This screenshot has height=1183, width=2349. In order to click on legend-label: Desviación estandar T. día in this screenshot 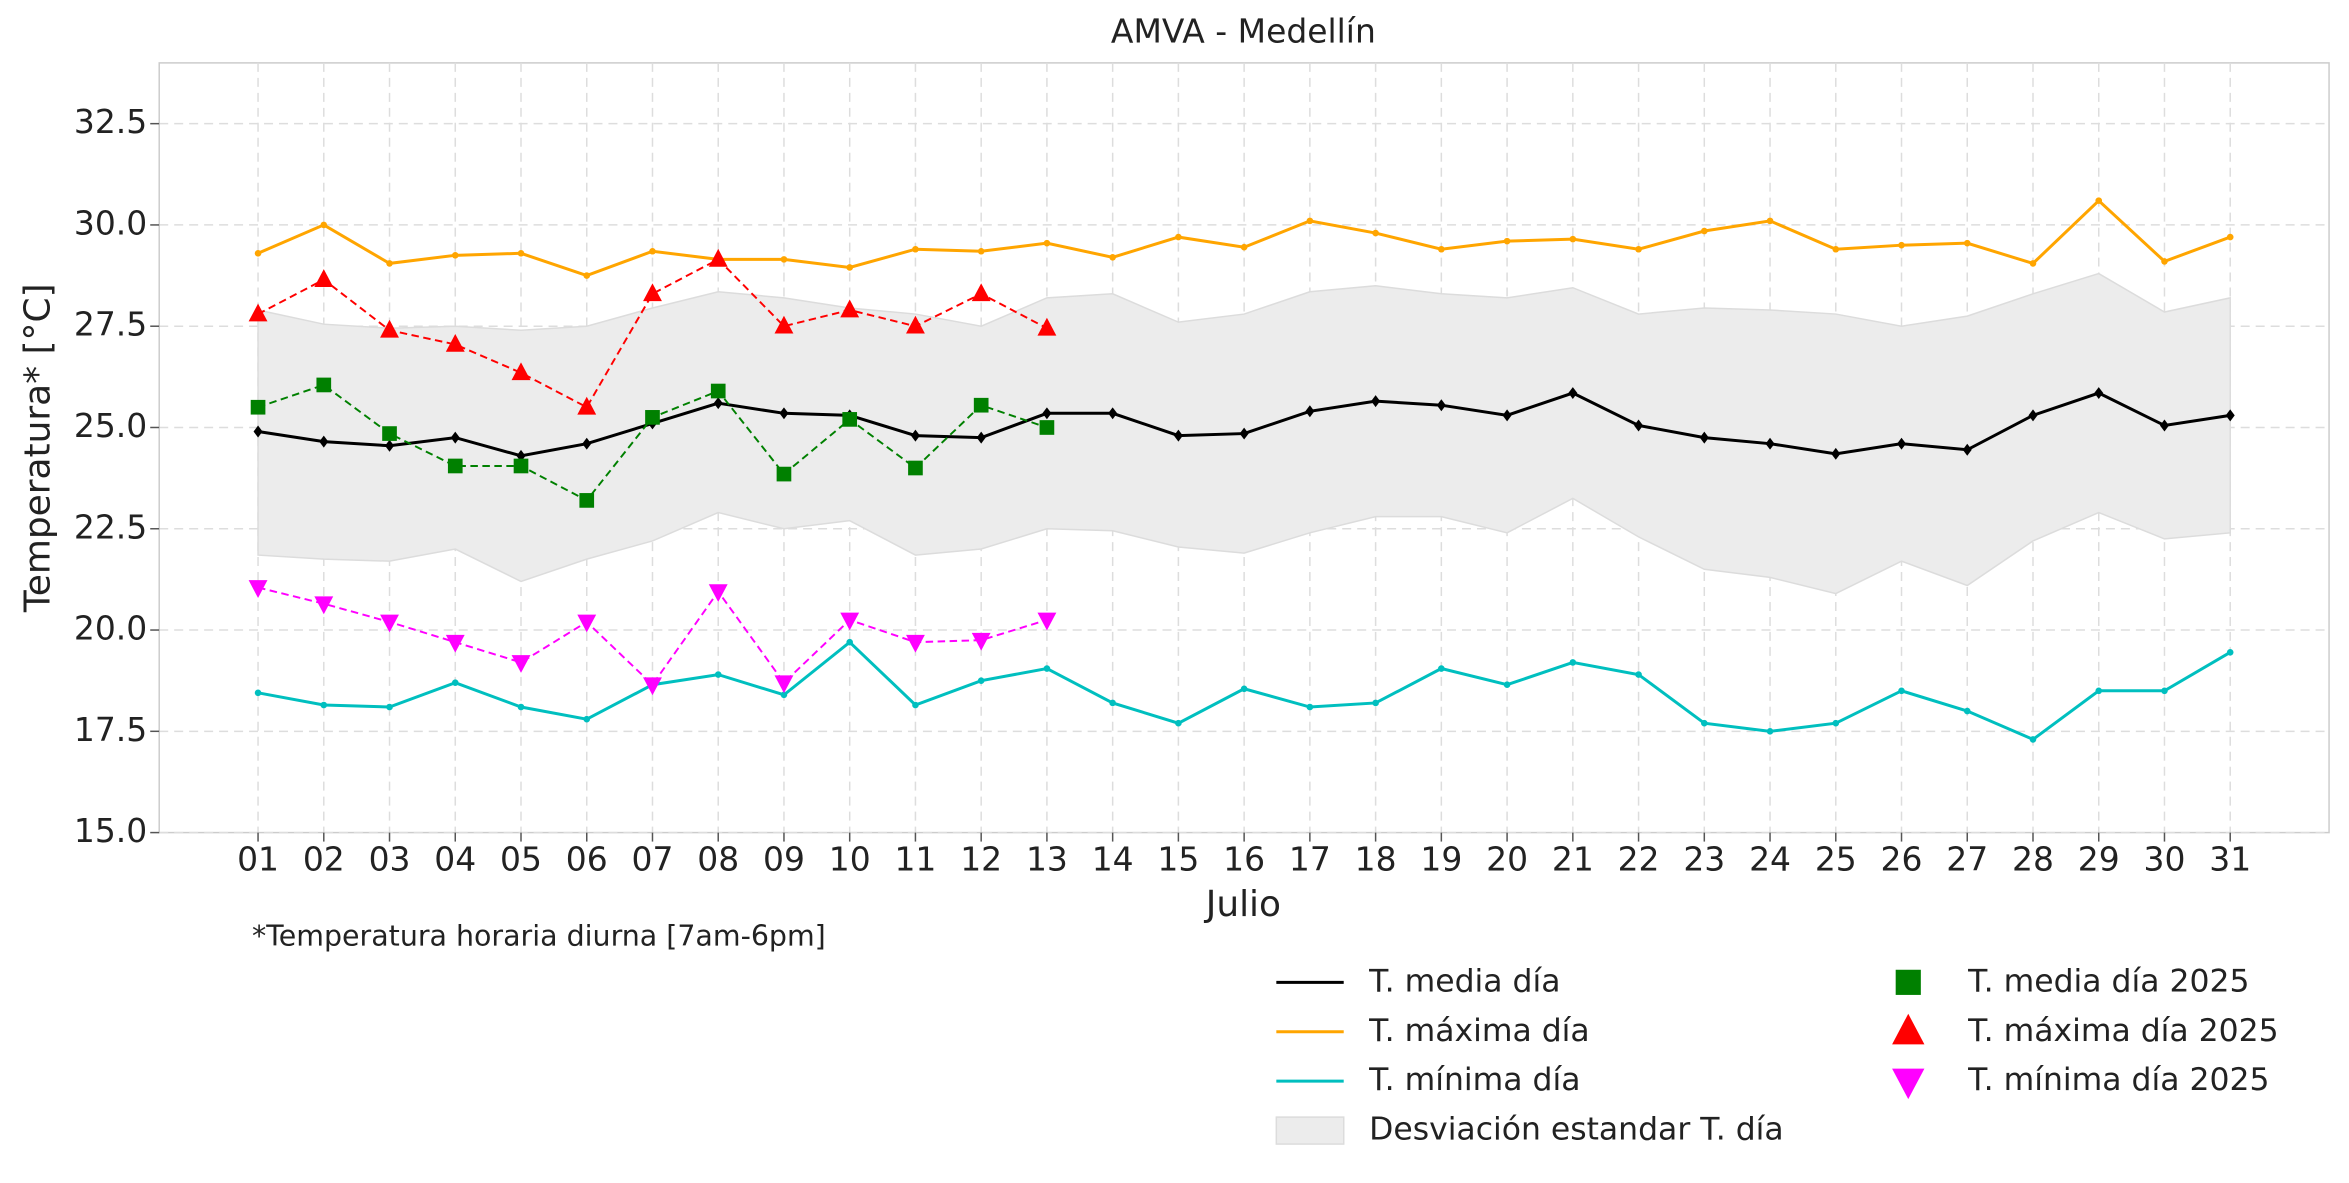, I will do `click(1576, 1130)`.